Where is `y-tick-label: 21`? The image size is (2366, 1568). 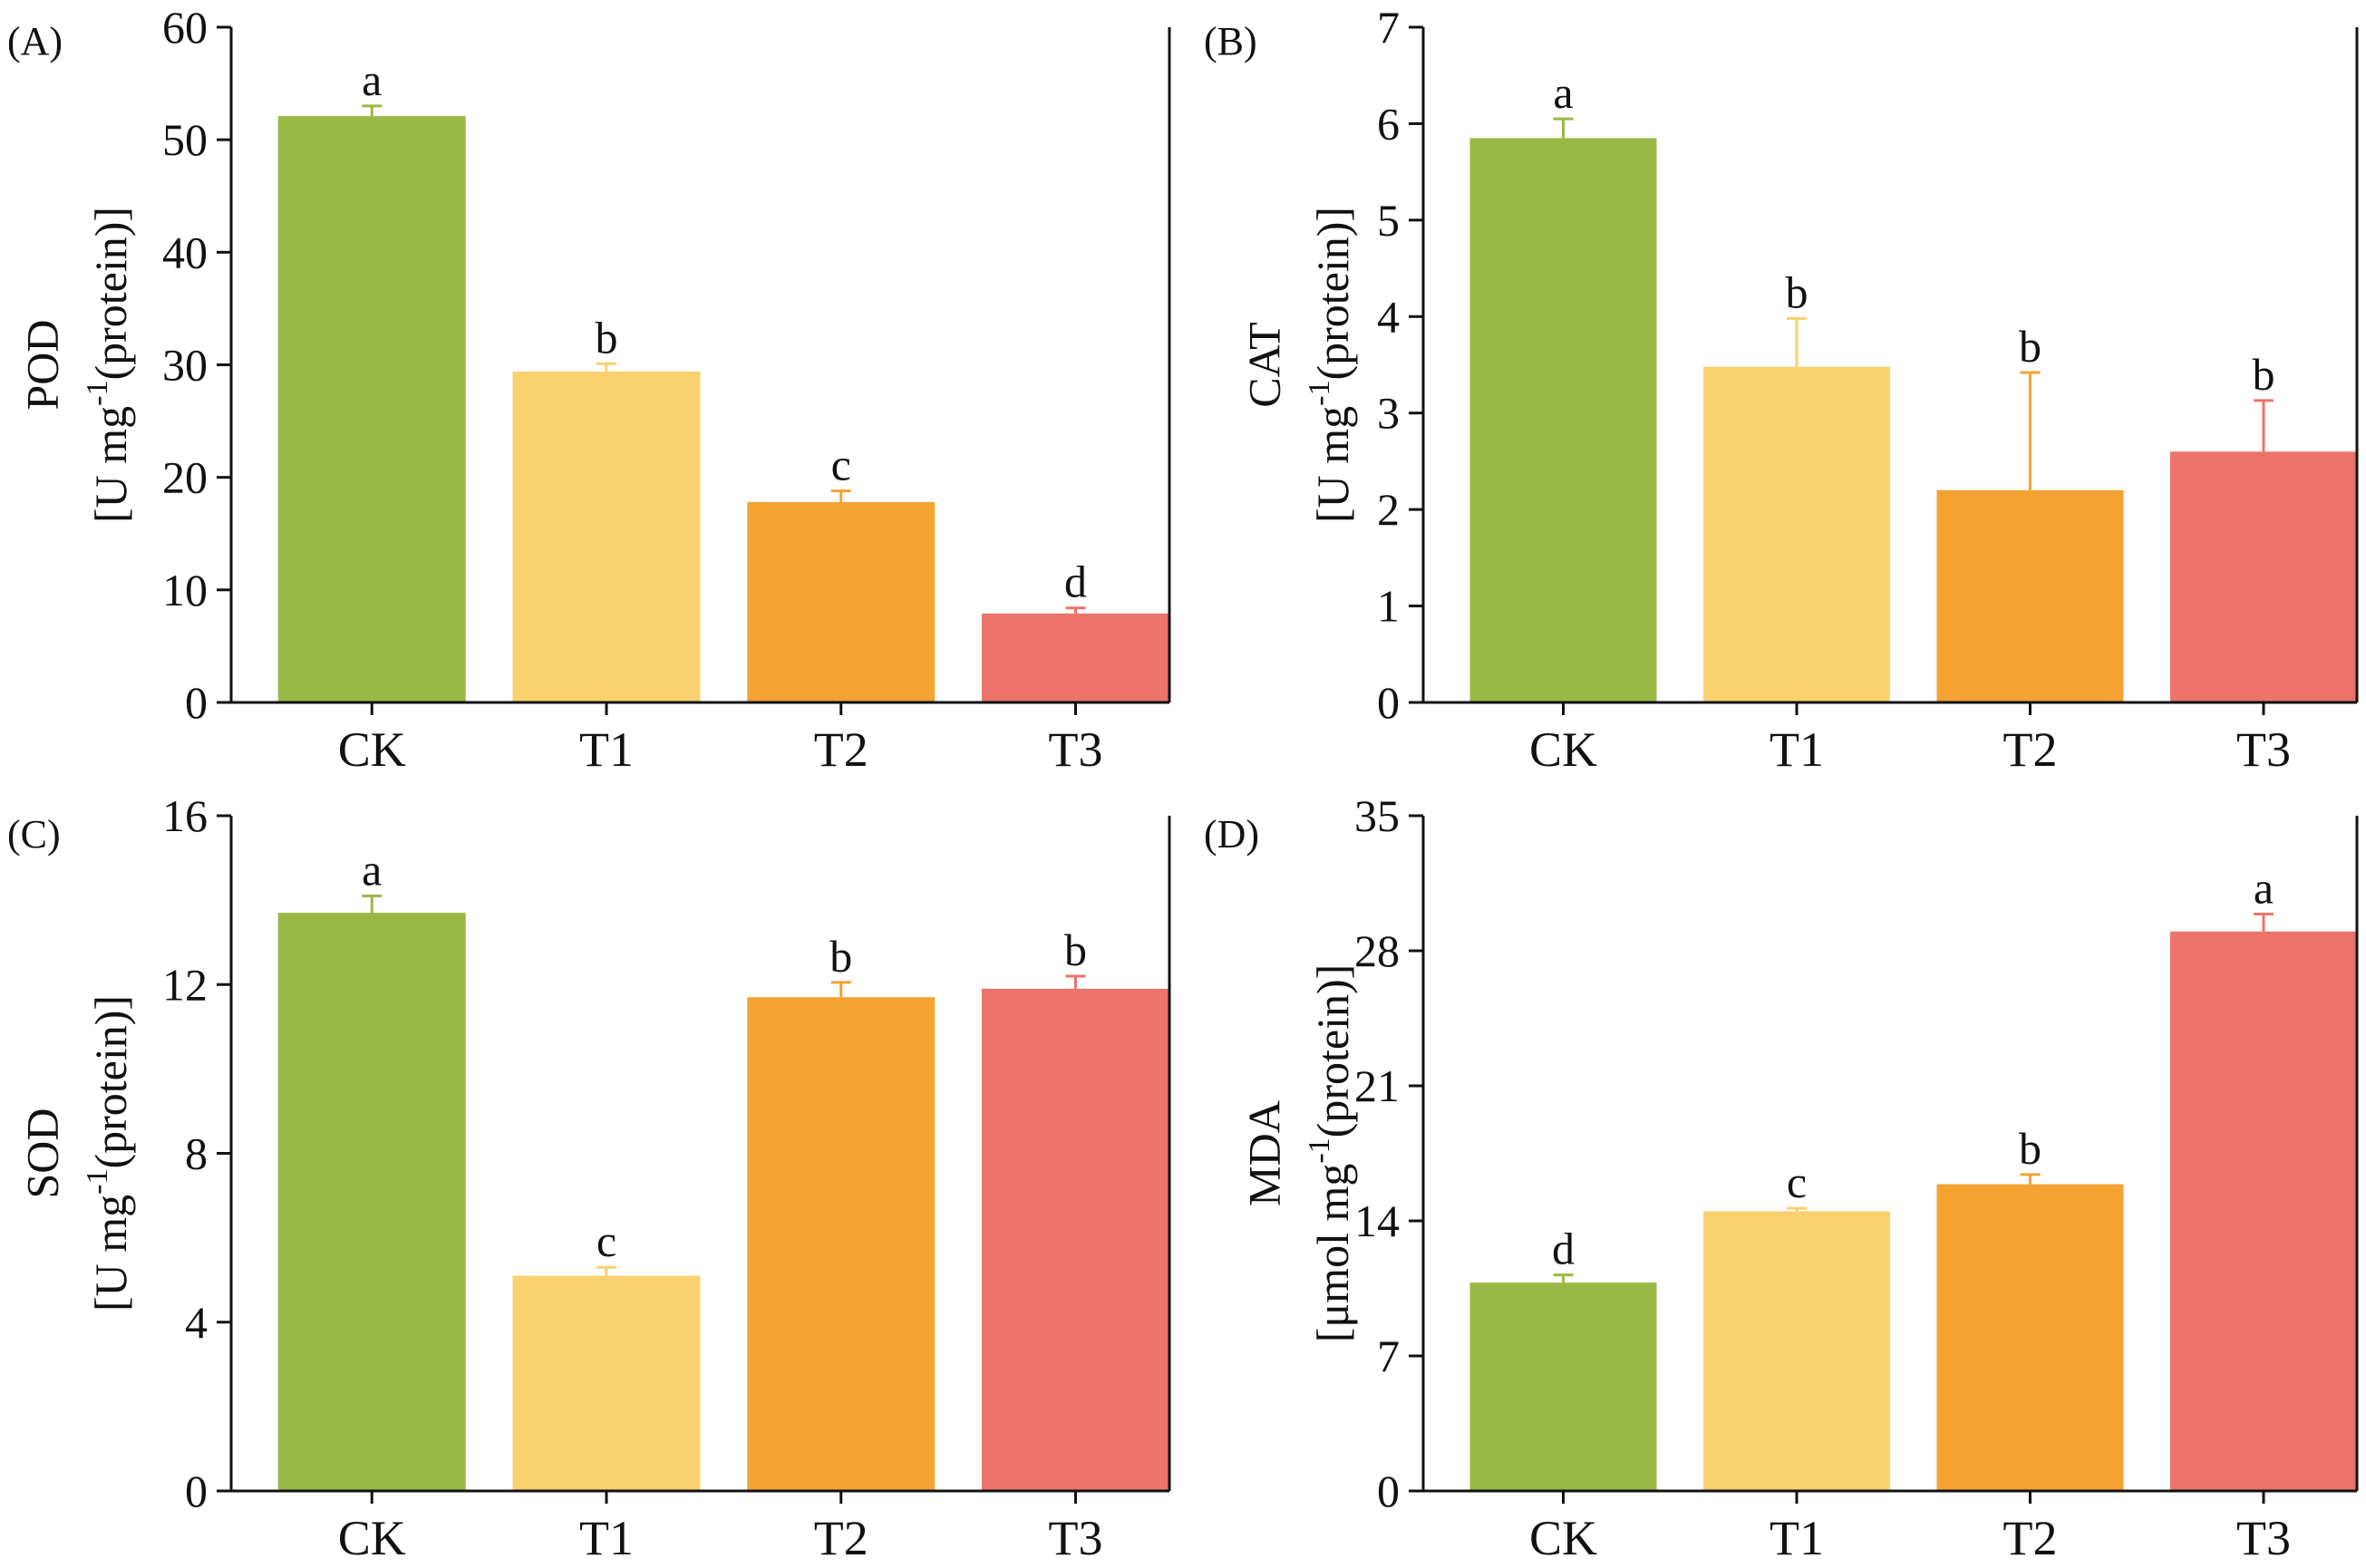 y-tick-label: 21 is located at coordinates (1377, 1086).